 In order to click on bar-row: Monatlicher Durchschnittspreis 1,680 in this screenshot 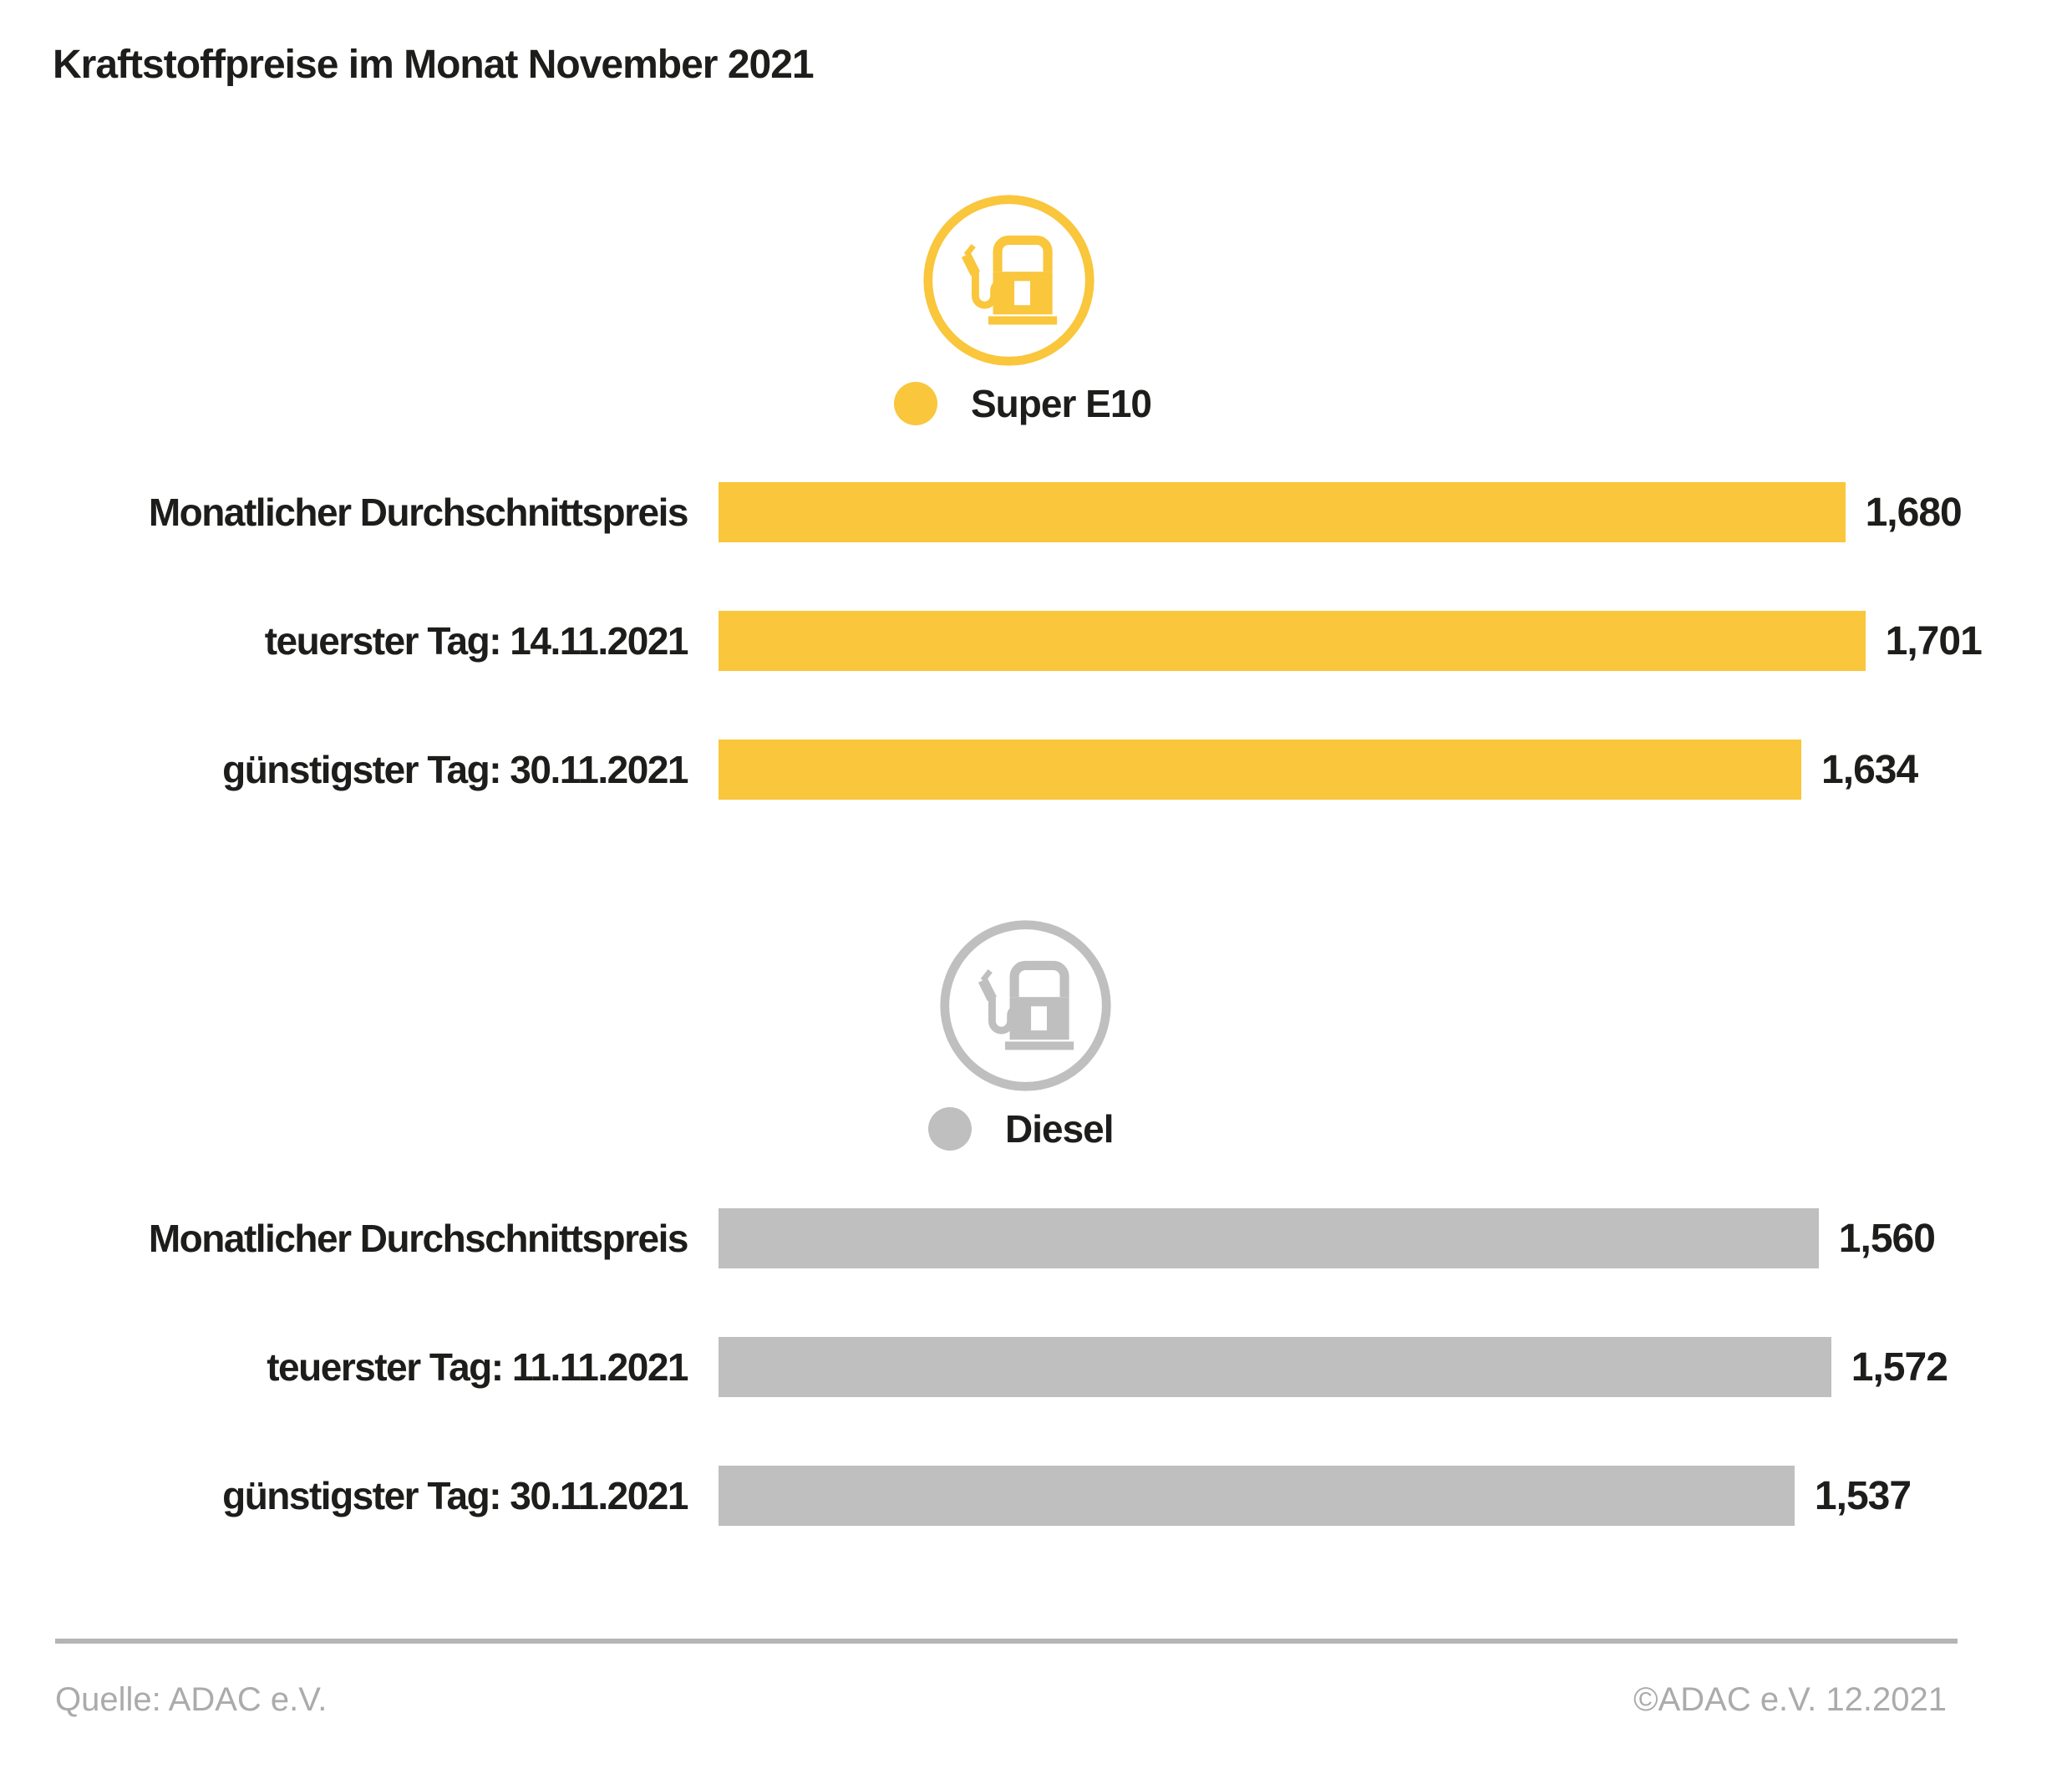, I will do `click(1036, 512)`.